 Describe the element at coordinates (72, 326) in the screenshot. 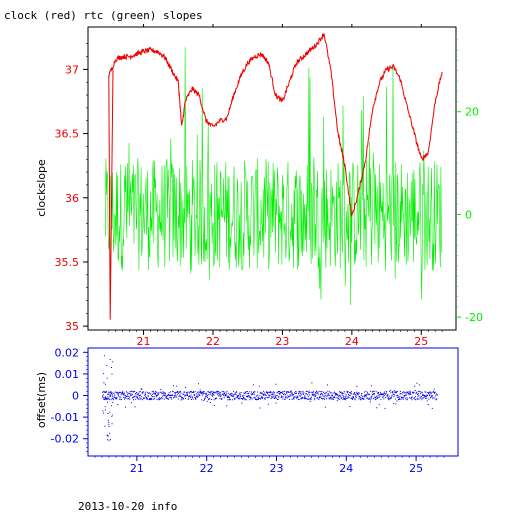

I see `upper-y-tick-label: 35` at that location.